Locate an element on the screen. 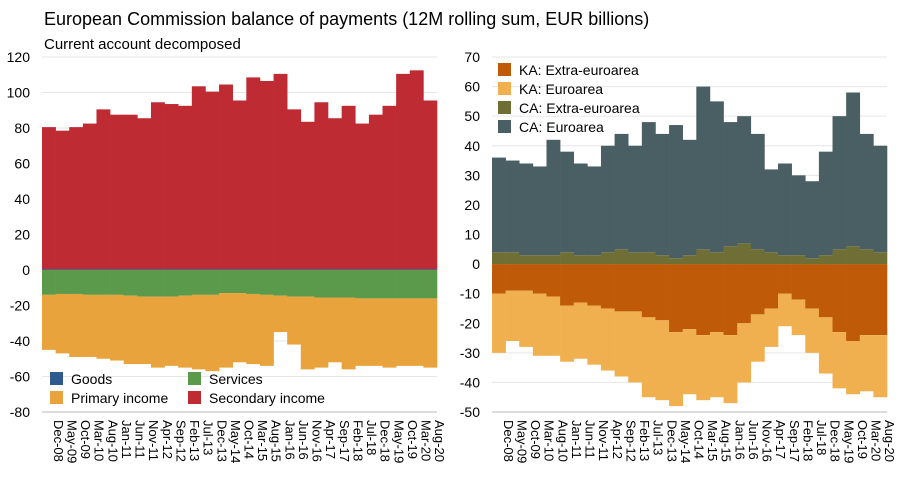  y-tick-label: 80 is located at coordinates (22, 128).